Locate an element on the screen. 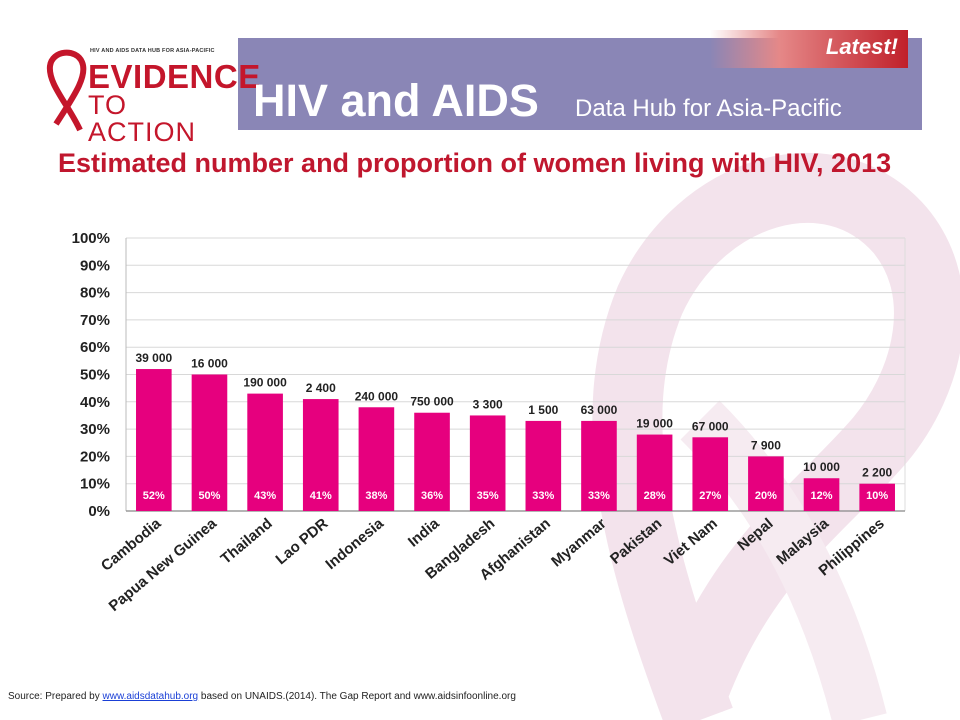 This screenshot has height=720, width=960. x-category-label: Thailand is located at coordinates (247, 541).